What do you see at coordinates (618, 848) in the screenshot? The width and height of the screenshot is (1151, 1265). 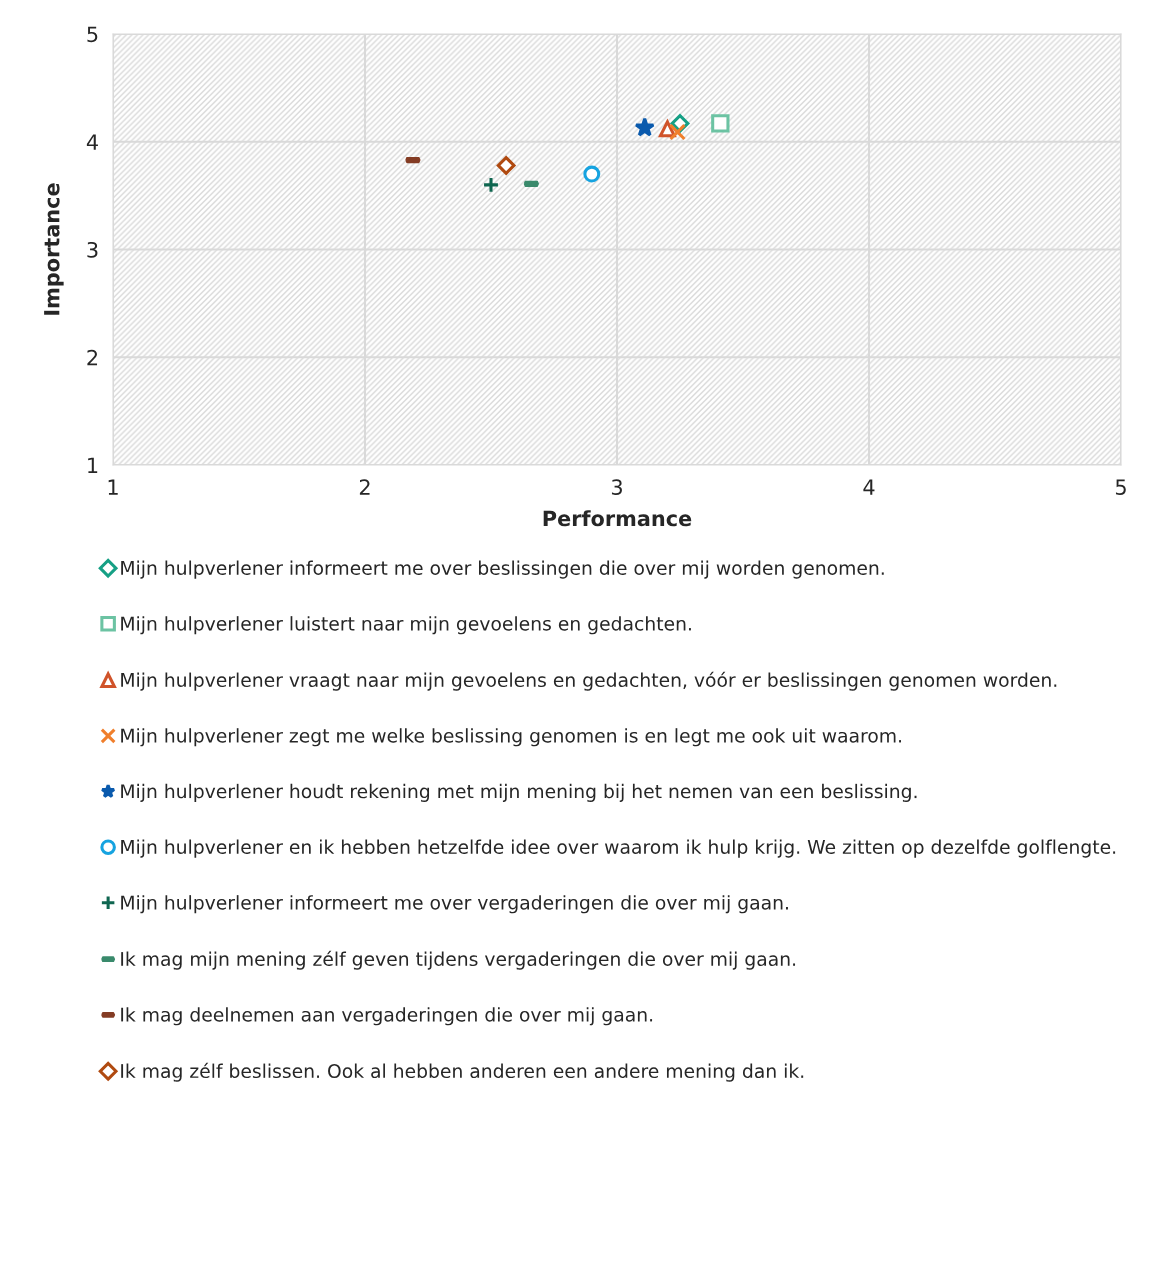 I see `legend-label: Mijn hulpverlener en ik hebben hetzelfde idee over waarom ik hulp krijg. We zitten op dezelfde golflengte.` at bounding box center [618, 848].